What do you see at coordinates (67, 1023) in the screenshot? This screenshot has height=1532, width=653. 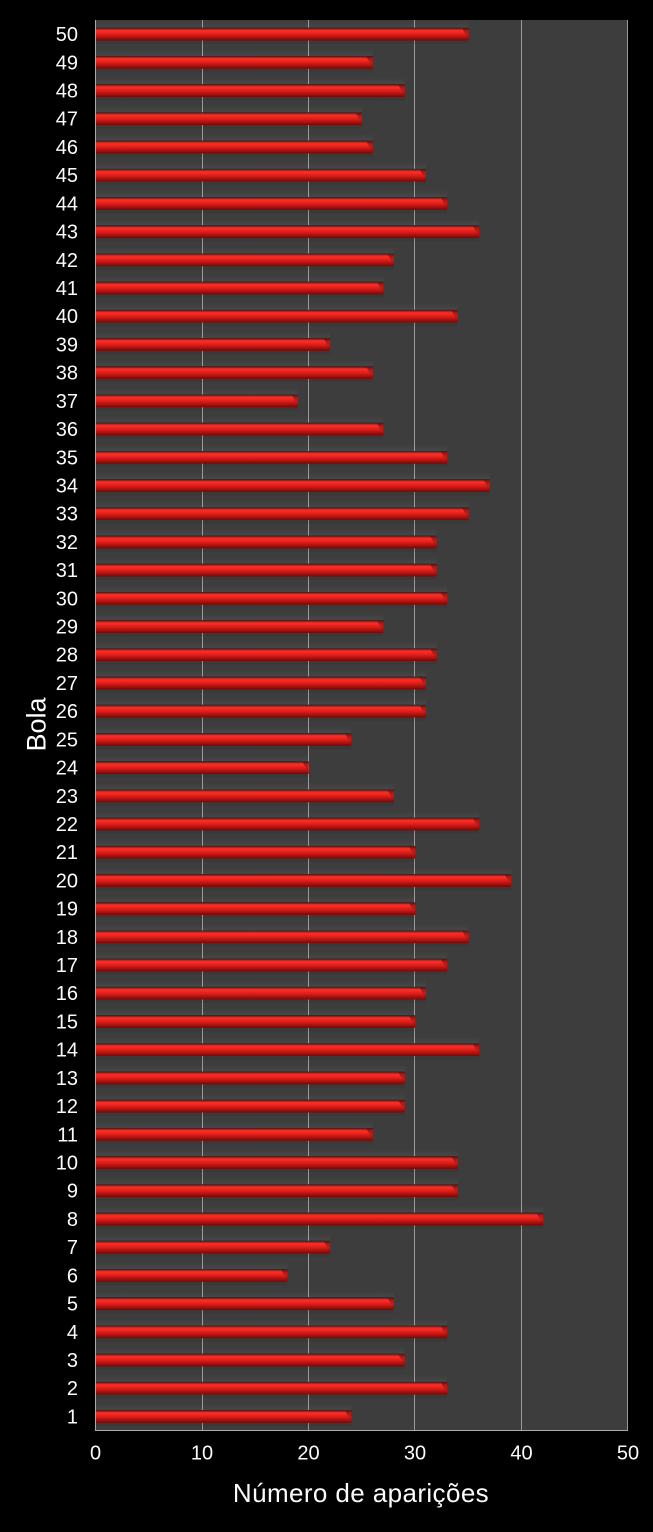 I see `svg-text: 15` at bounding box center [67, 1023].